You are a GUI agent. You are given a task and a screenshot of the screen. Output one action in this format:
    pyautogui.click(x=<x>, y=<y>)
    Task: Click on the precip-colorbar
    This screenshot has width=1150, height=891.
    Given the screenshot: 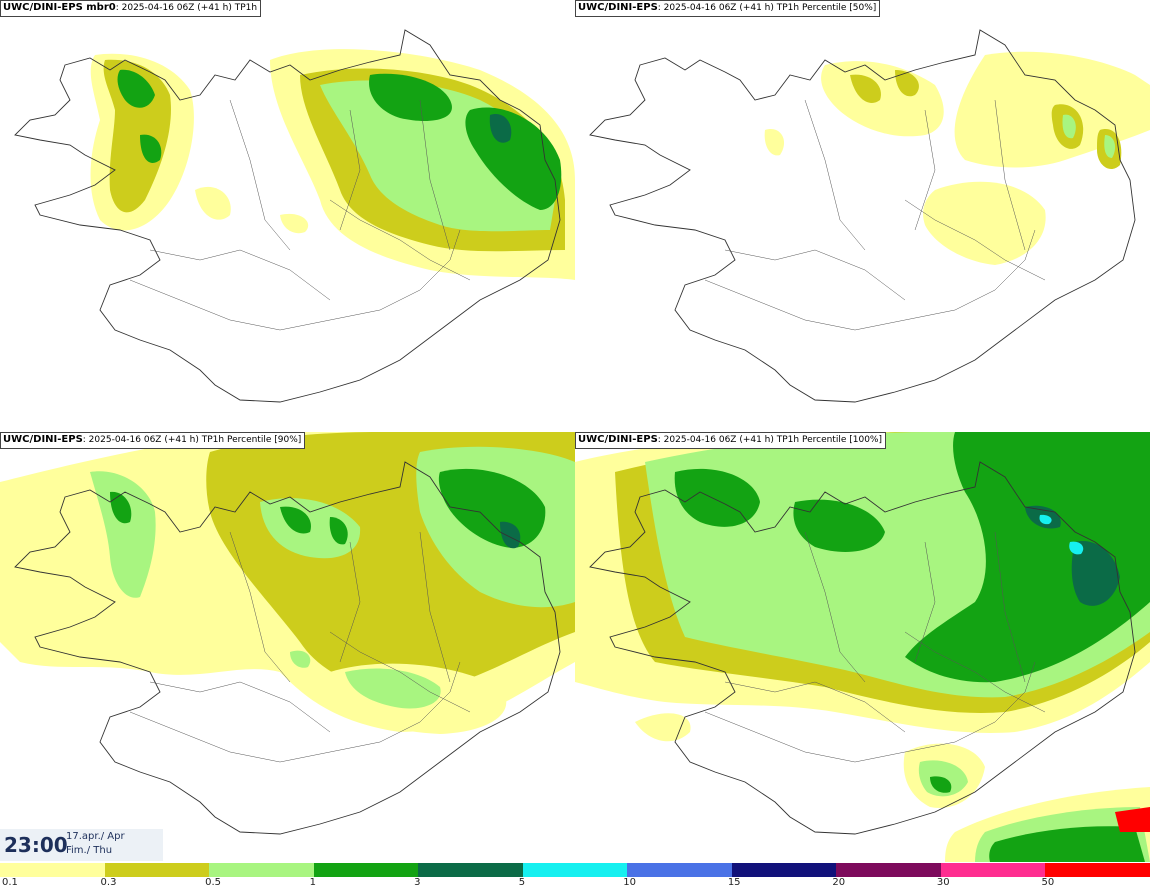 What is the action you would take?
    pyautogui.click(x=575, y=870)
    